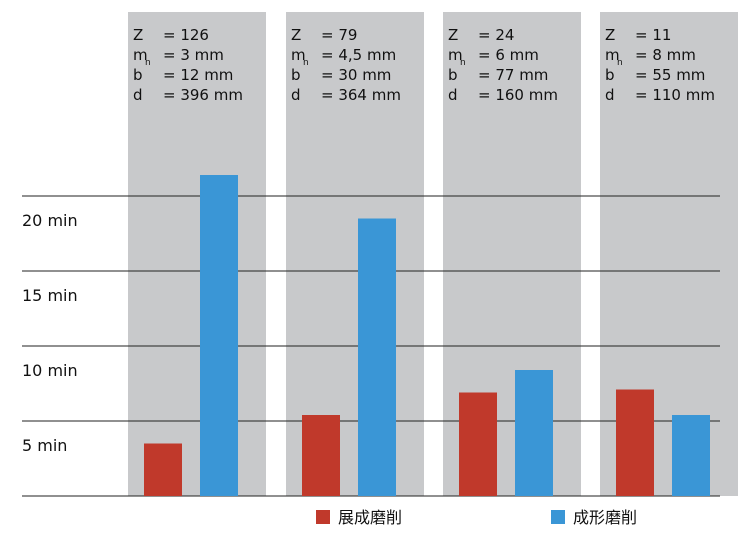 This screenshot has height=540, width=744. What do you see at coordinates (675, 95) in the screenshot?
I see `spec-value: = 110 mm` at bounding box center [675, 95].